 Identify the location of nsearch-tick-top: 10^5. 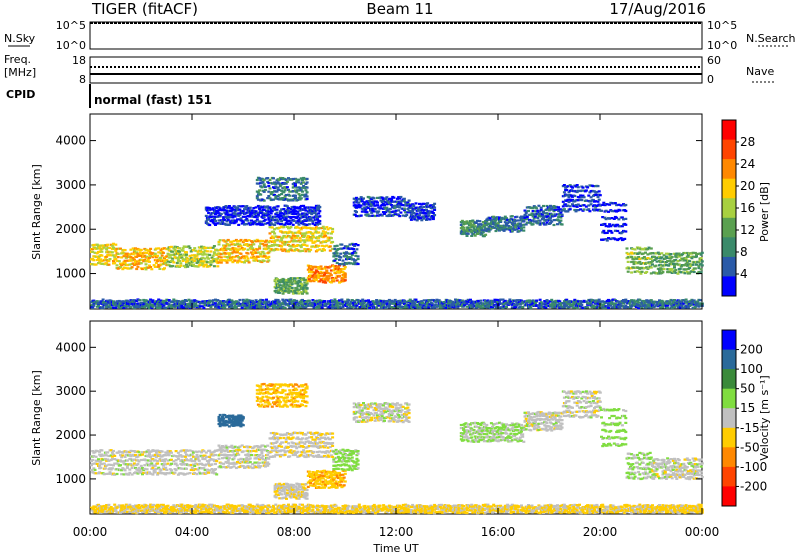
(722, 25).